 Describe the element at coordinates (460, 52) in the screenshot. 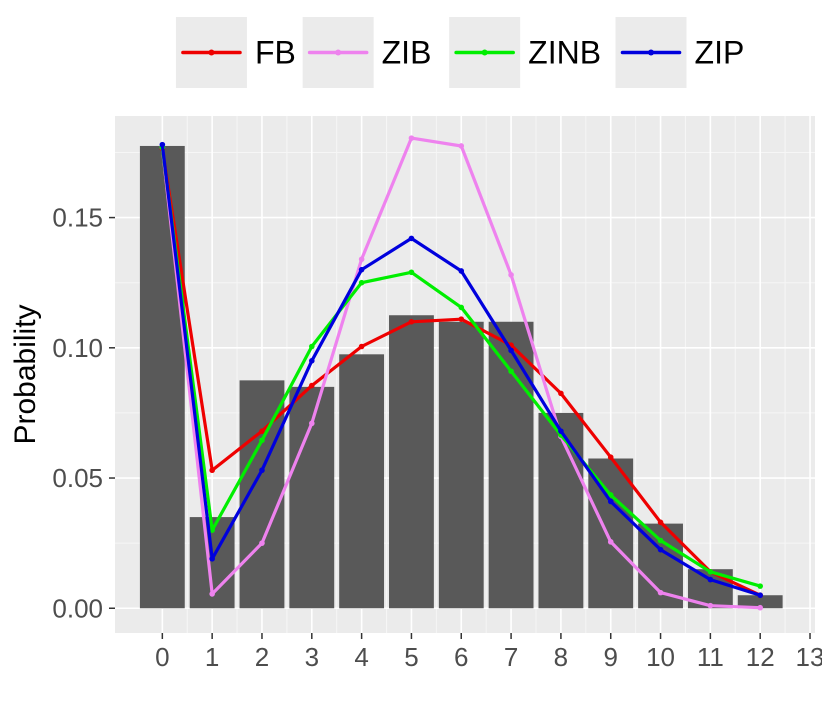

I see `legend: FB ZIB ZINB ZIP` at that location.